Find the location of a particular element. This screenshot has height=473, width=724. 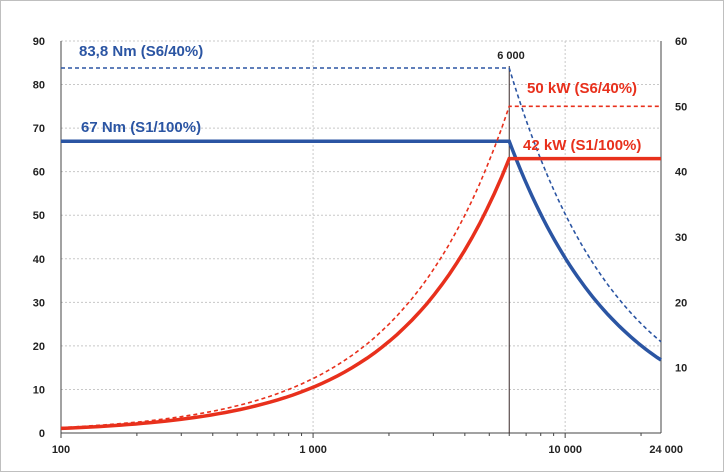

x-tick-label: 24 000 is located at coordinates (666, 450).